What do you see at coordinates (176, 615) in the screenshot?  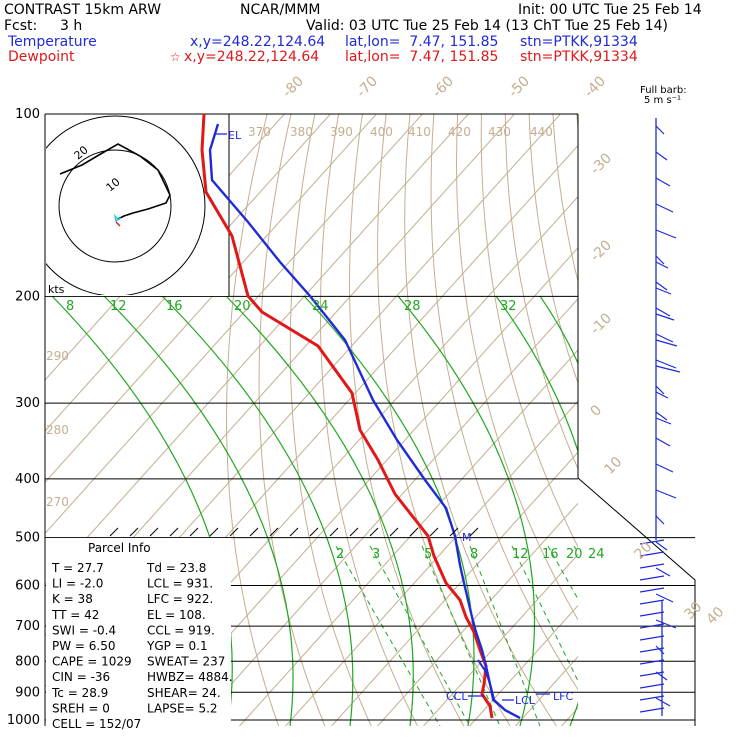 I see `parcel-row-right: EL = 108.` at bounding box center [176, 615].